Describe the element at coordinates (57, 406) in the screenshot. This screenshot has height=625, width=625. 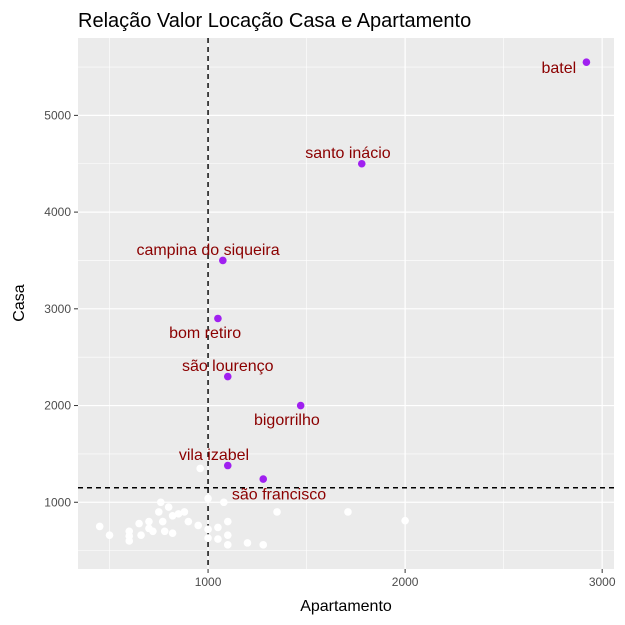
I see `y-tick-label: 2000` at that location.